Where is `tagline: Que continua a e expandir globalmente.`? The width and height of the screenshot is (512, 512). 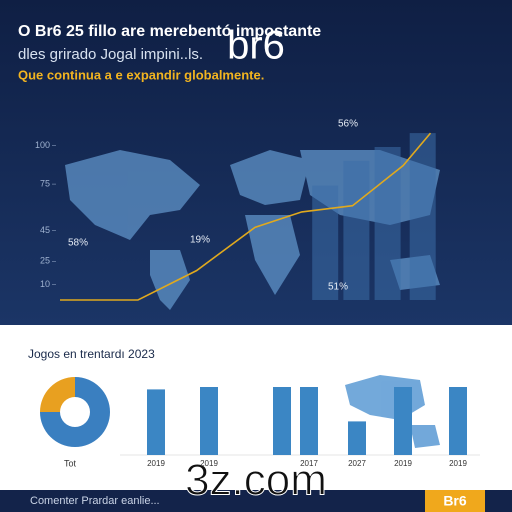
tagline: Que continua a e expandir globalmente. is located at coordinates (141, 74).